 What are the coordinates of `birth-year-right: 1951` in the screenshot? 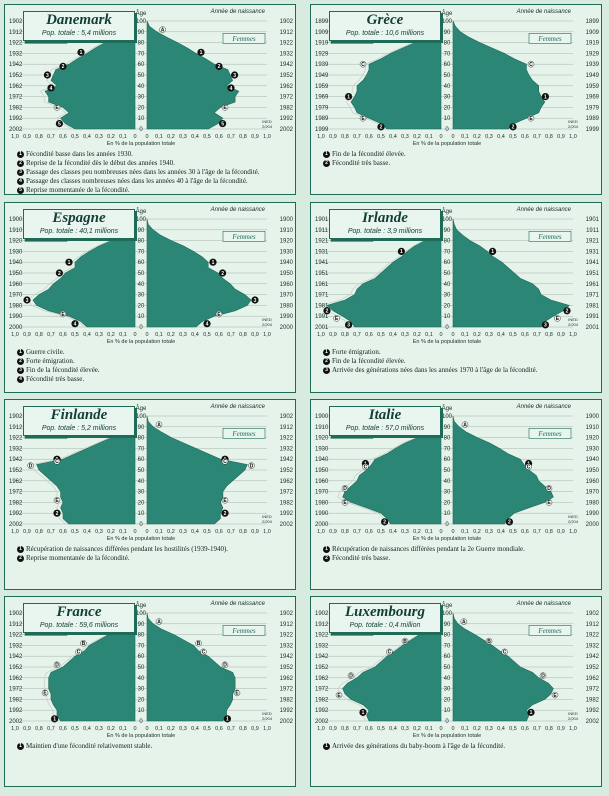 It's located at (593, 274).